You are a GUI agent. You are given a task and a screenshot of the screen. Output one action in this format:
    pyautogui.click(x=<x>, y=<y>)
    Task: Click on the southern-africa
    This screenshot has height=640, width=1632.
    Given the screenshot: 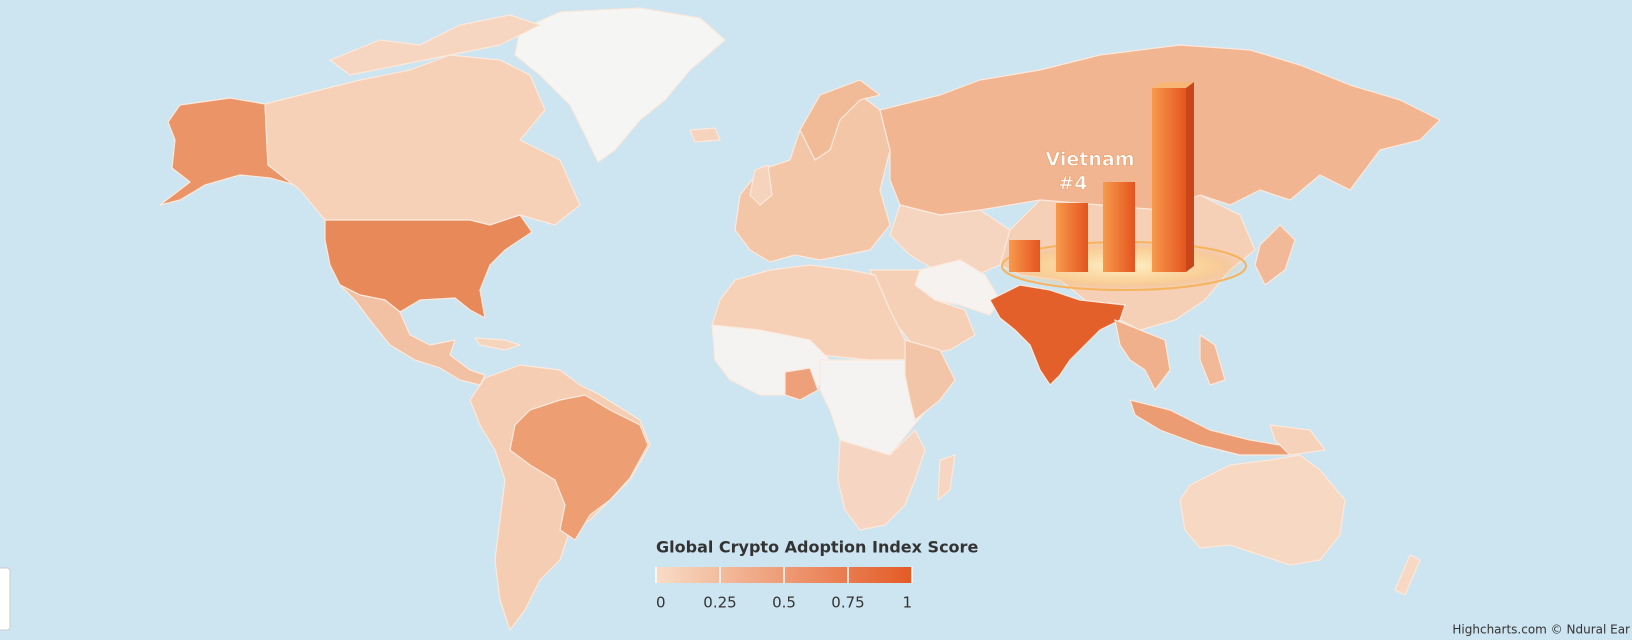 What is the action you would take?
    pyautogui.click(x=881, y=480)
    